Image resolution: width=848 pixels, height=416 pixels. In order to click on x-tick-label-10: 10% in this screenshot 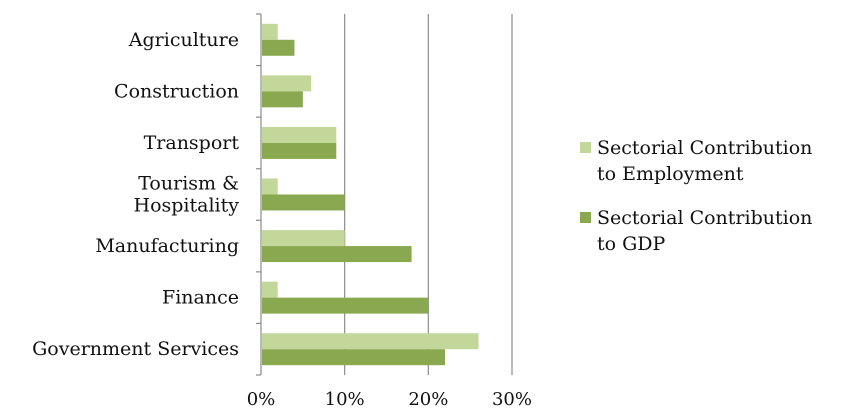, I will do `click(345, 399)`.